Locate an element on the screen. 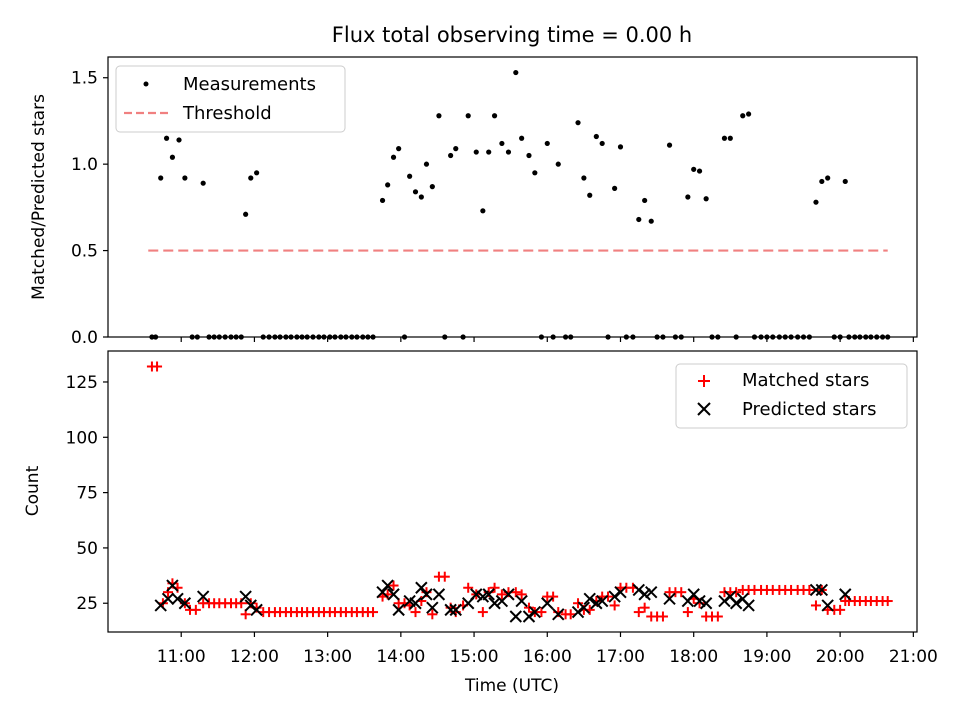 This screenshot has width=960, height=720. bottom-legend: Matched stars Predicted stars is located at coordinates (791, 396).